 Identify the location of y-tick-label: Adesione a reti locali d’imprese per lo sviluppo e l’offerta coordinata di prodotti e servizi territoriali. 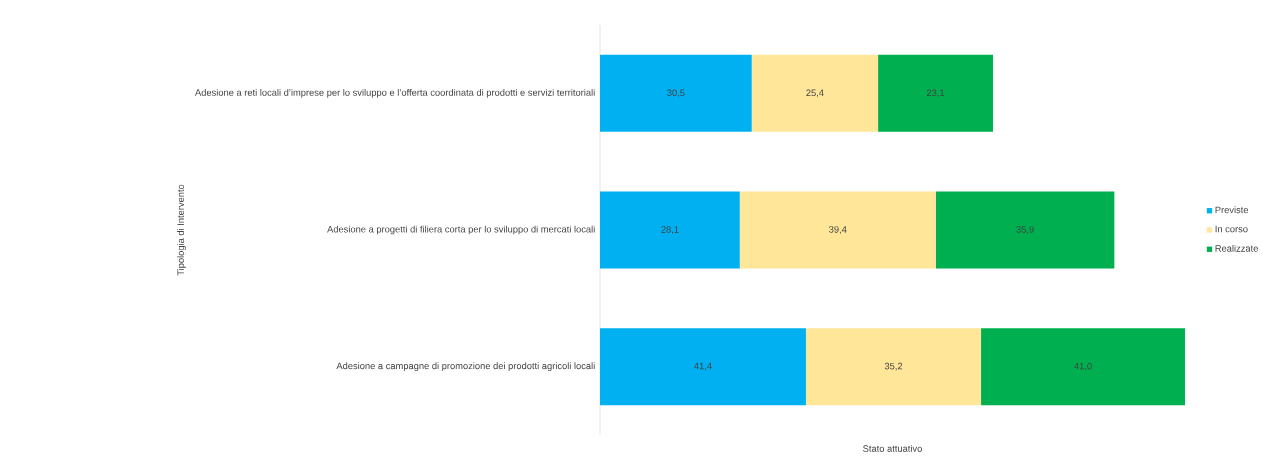
(395, 93).